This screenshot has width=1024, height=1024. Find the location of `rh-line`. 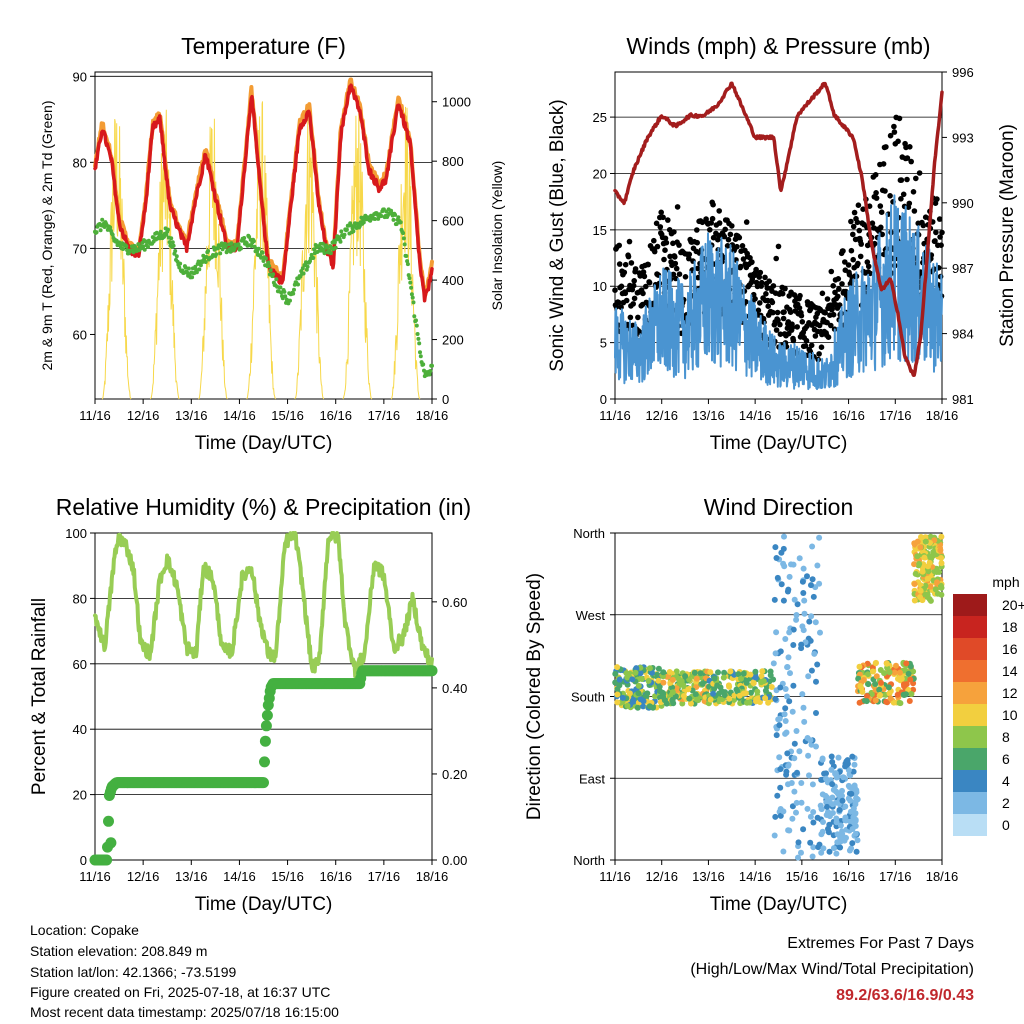

rh-line is located at coordinates (263, 605).